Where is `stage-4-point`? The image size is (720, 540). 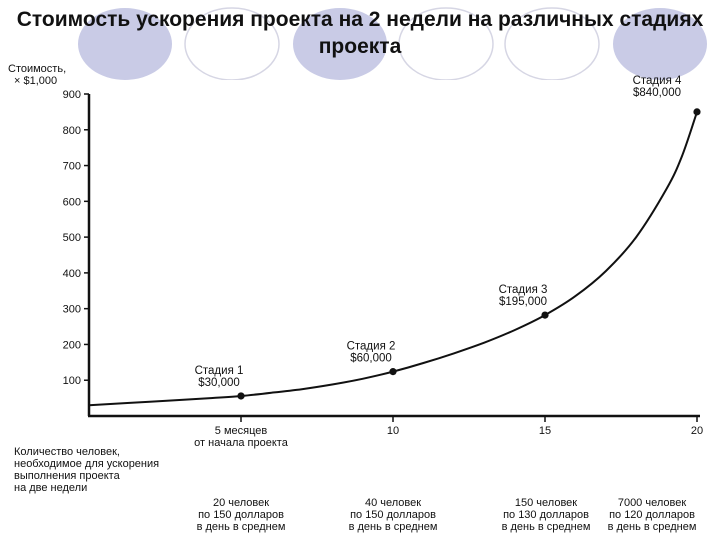 stage-4-point is located at coordinates (697, 112).